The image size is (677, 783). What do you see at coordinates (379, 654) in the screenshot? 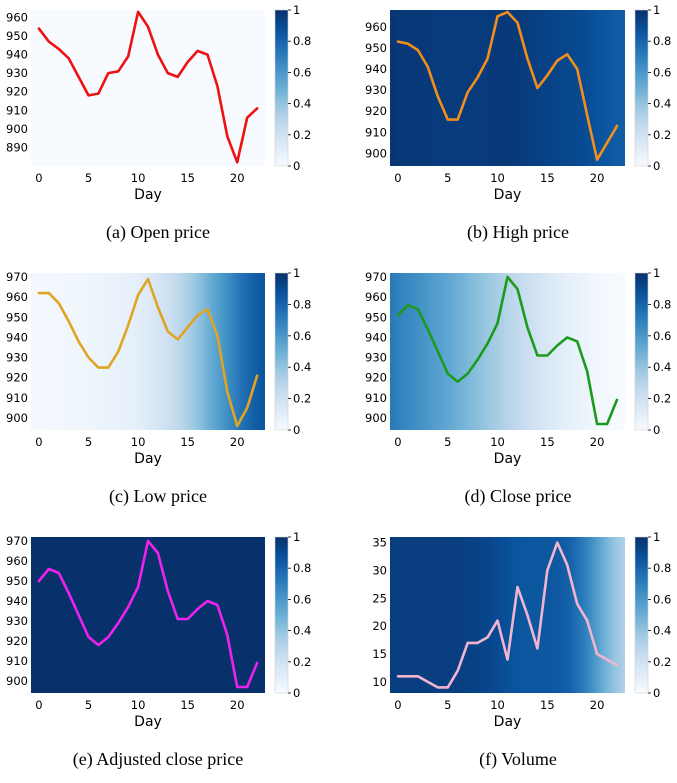
I see `y-tick-label: 15` at bounding box center [379, 654].